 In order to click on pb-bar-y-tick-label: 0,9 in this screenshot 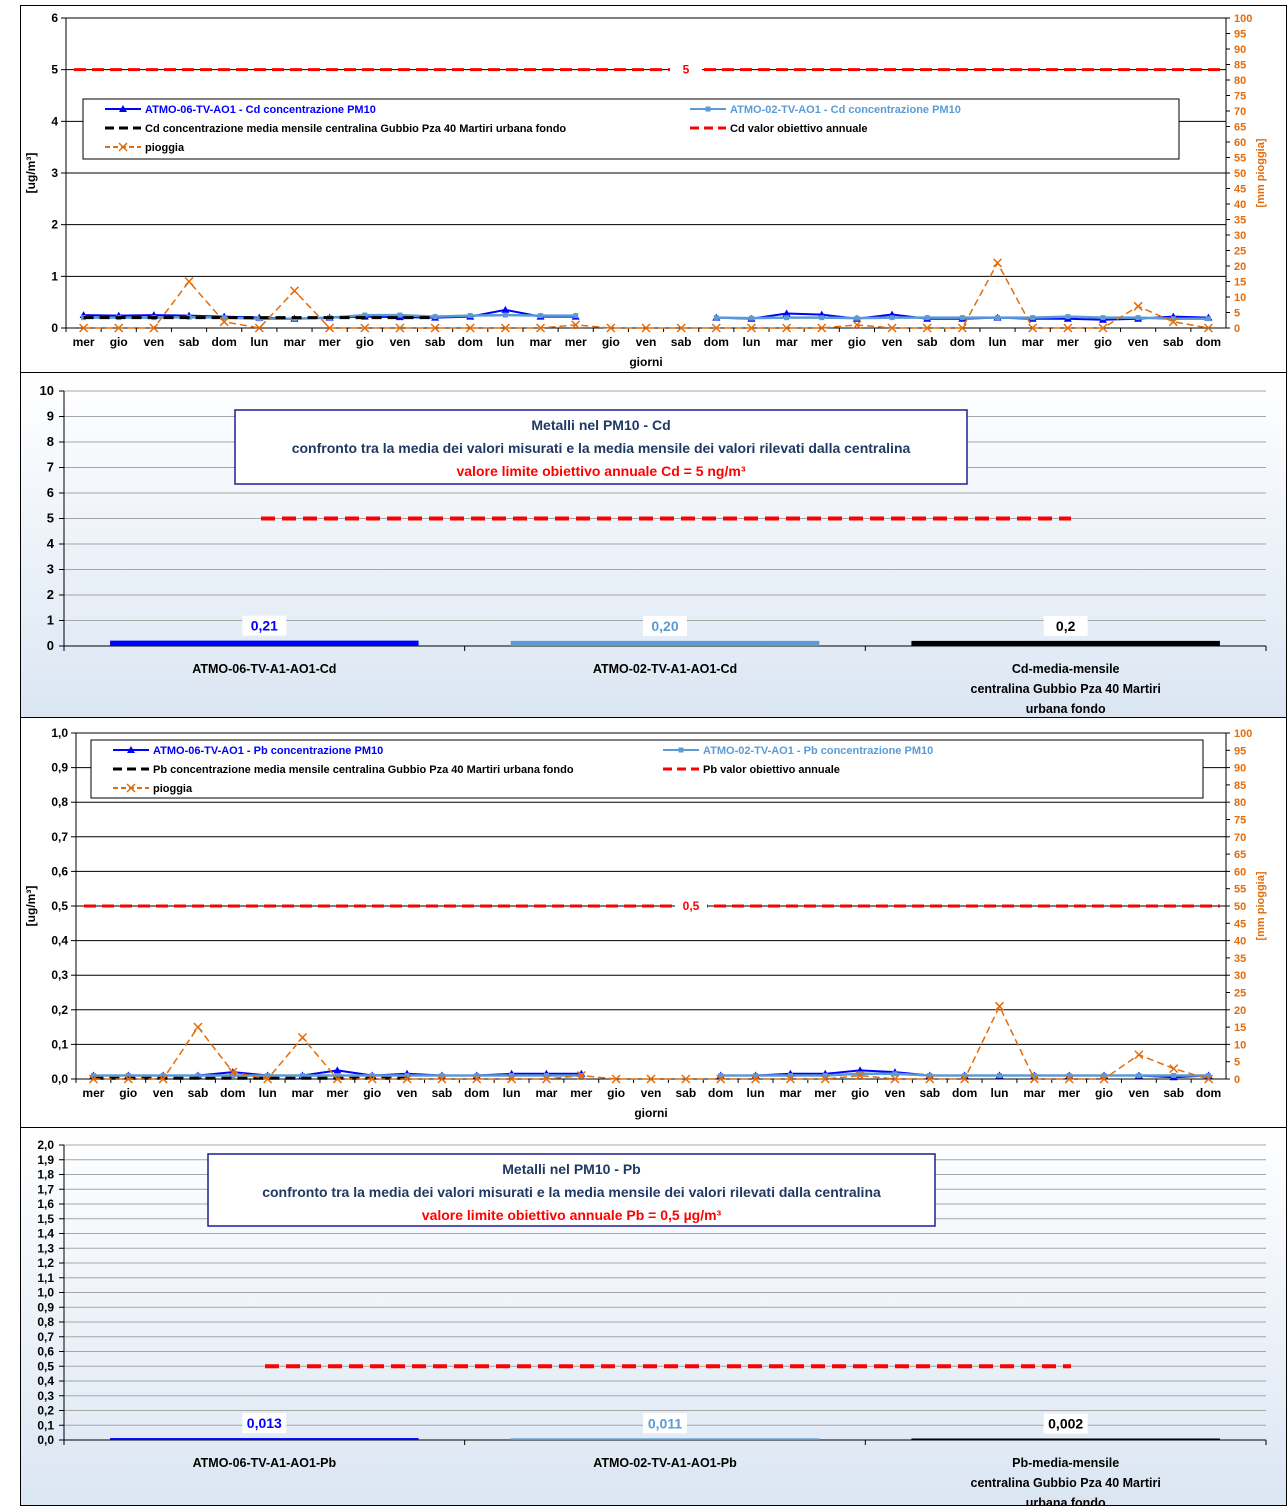, I will do `click(45, 1307)`.